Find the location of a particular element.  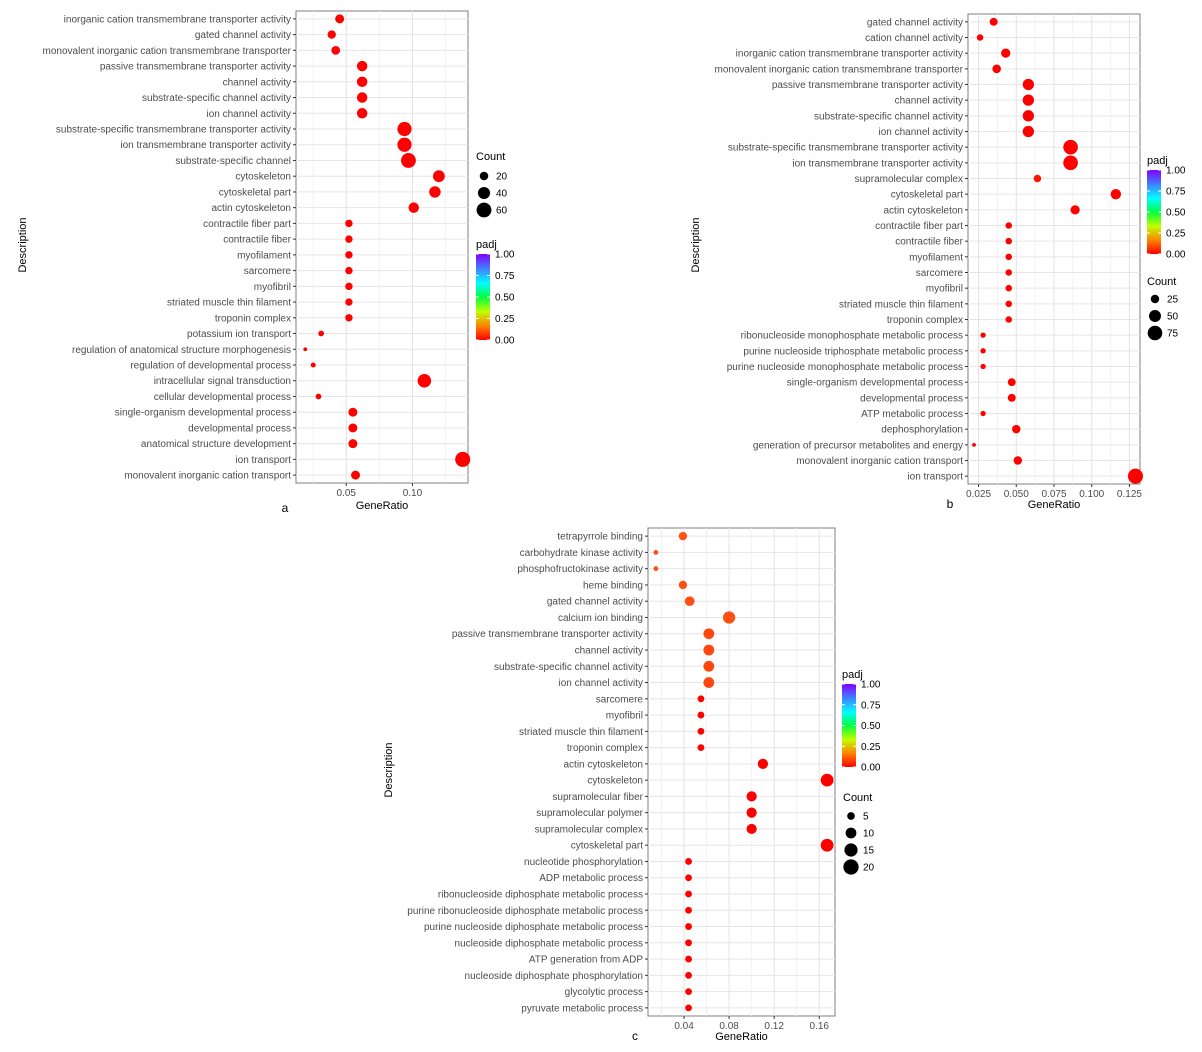

plot-area is located at coordinates (382, 247).